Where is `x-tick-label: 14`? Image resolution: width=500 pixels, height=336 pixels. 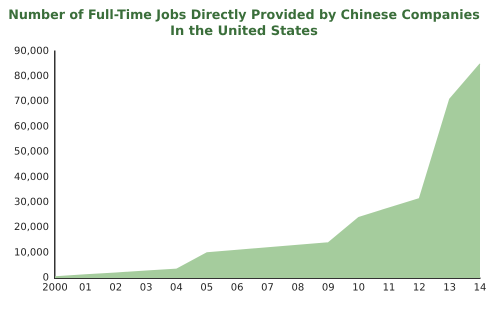 x-tick-label: 14 is located at coordinates (480, 288).